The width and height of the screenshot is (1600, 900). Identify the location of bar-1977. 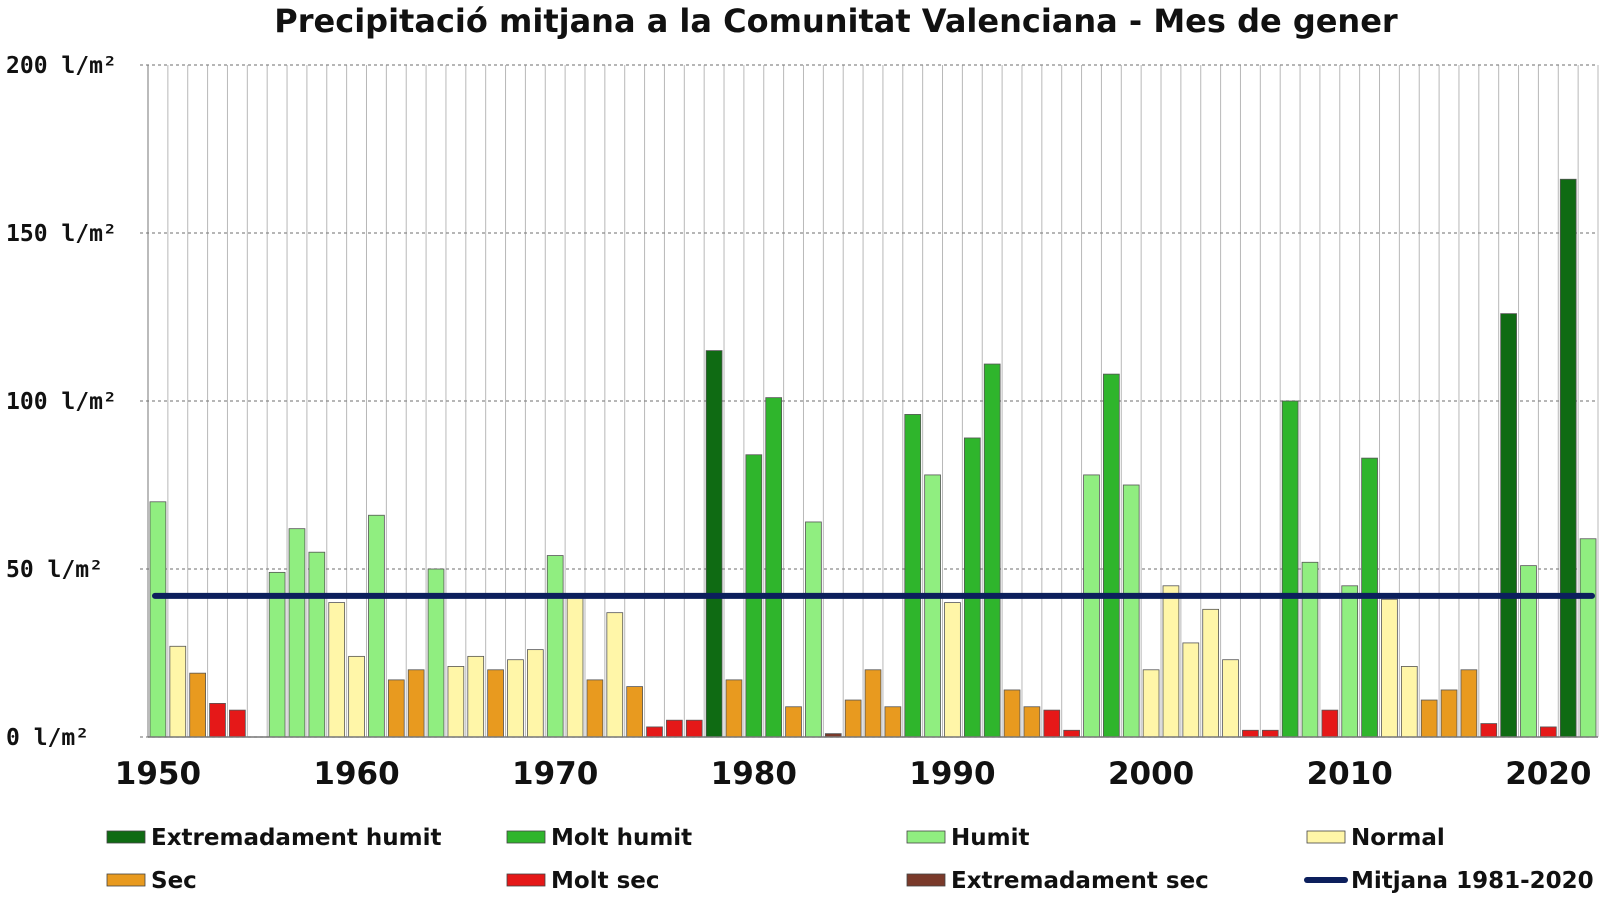
(694, 728).